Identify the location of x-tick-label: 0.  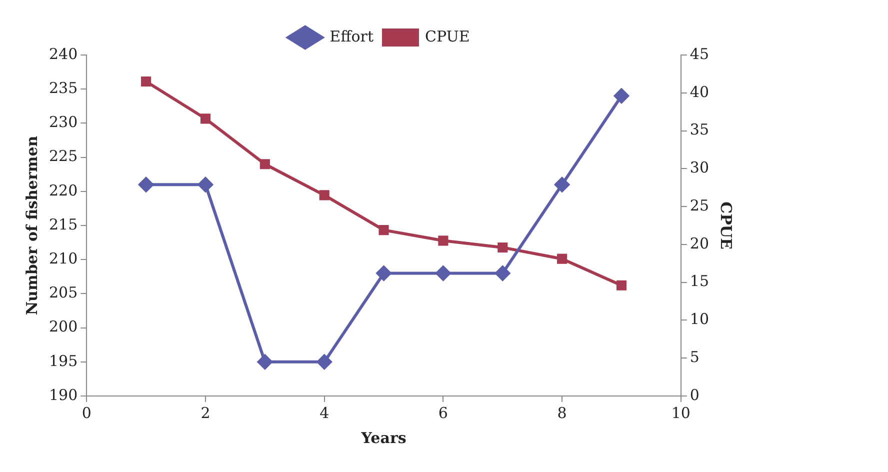
(87, 413).